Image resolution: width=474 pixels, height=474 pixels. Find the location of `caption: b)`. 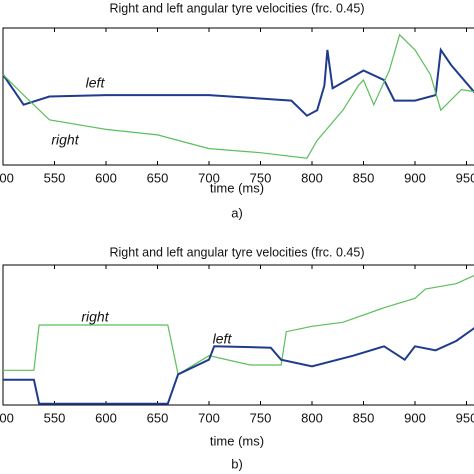

caption: b) is located at coordinates (237, 463).